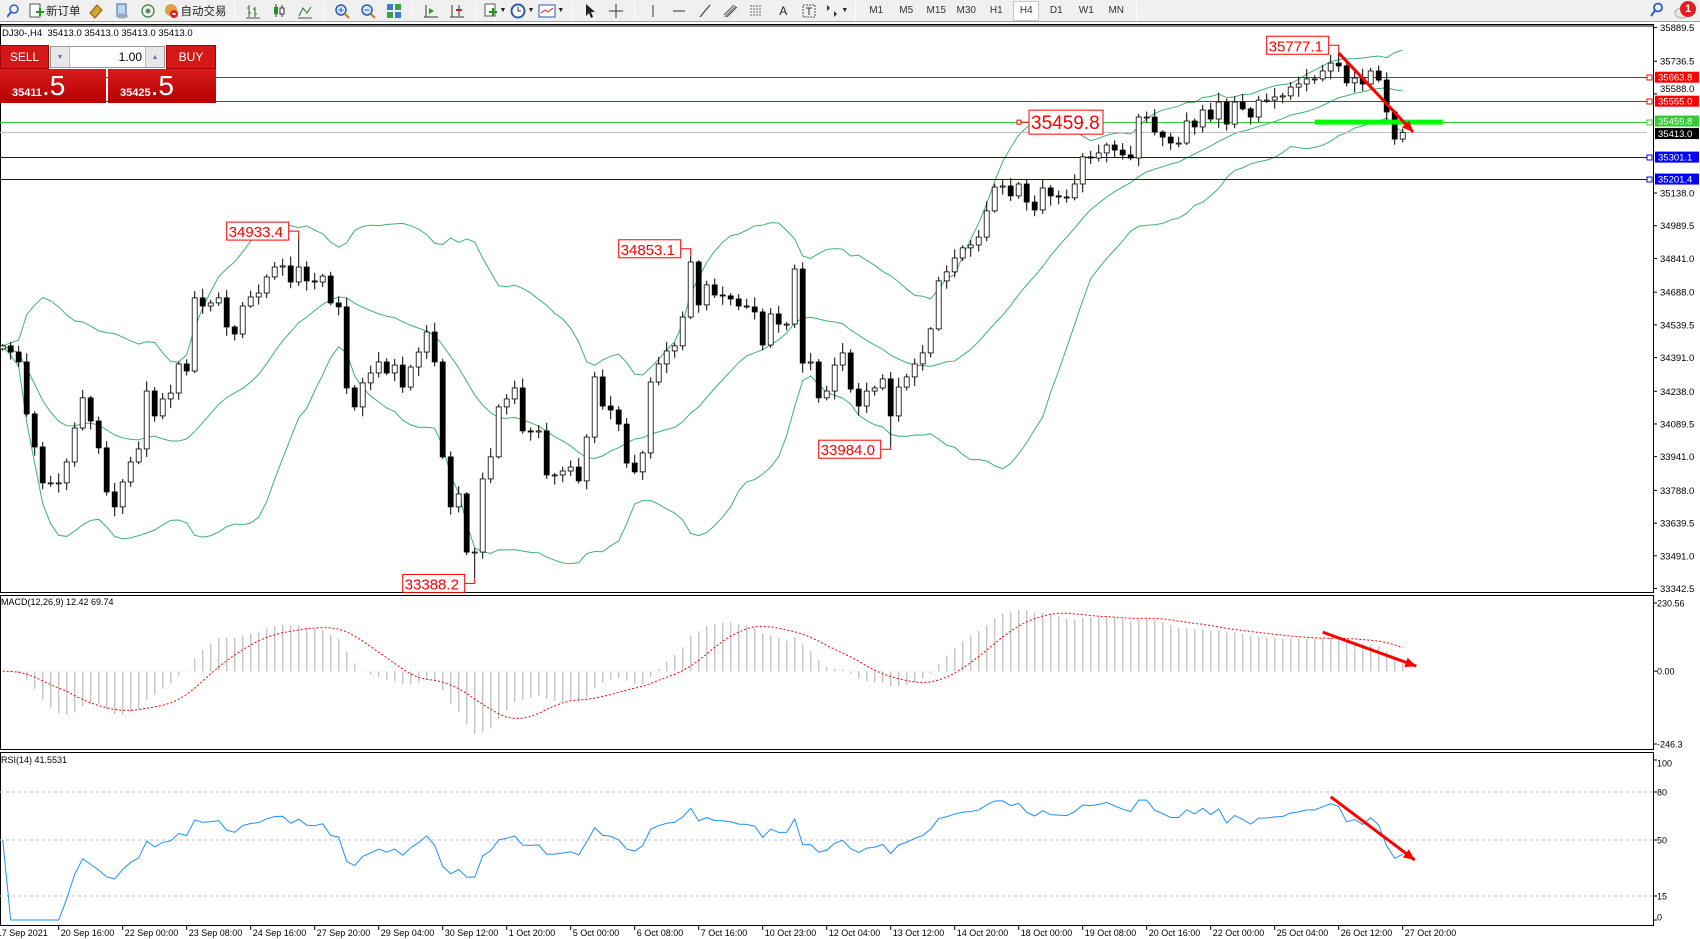  What do you see at coordinates (1026, 10) in the screenshot?
I see `timeframe-h4: H4` at bounding box center [1026, 10].